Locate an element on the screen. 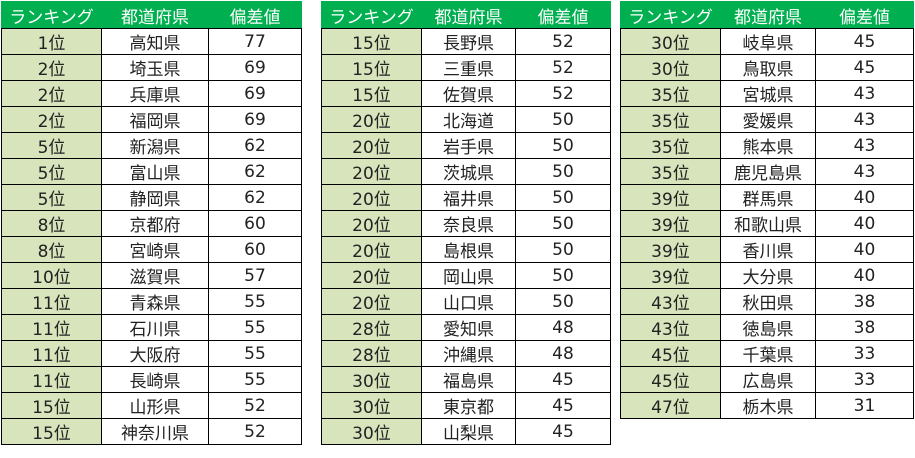 The height and width of the screenshot is (458, 915). rank-cell: 5位 is located at coordinates (51, 145).